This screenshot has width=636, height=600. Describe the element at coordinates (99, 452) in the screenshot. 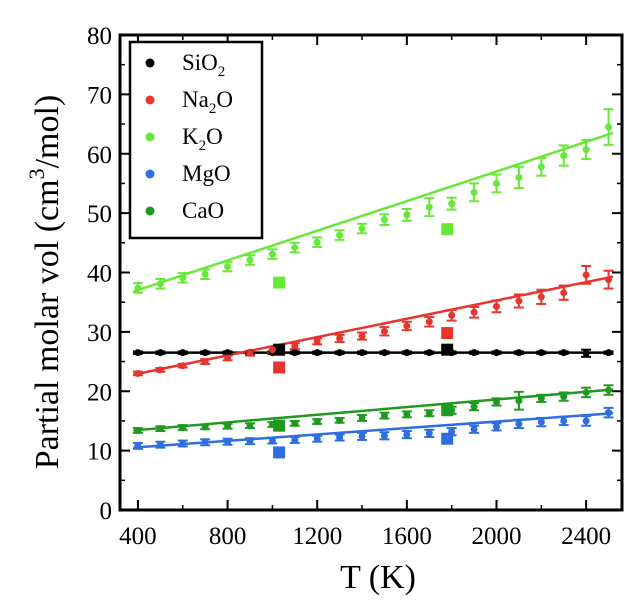

I see `y-tick-label: 10` at that location.